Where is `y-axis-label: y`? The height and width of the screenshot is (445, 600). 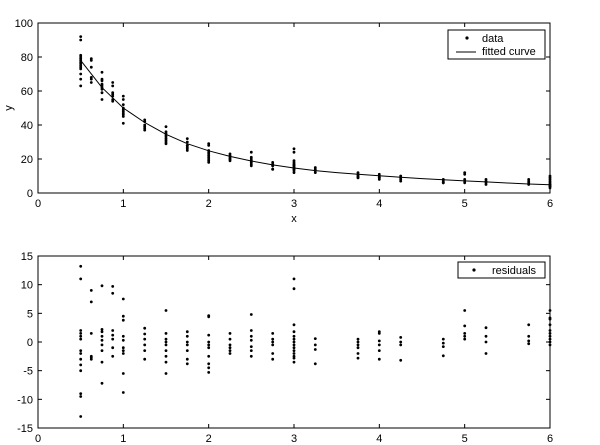 y-axis-label: y is located at coordinates (9, 108).